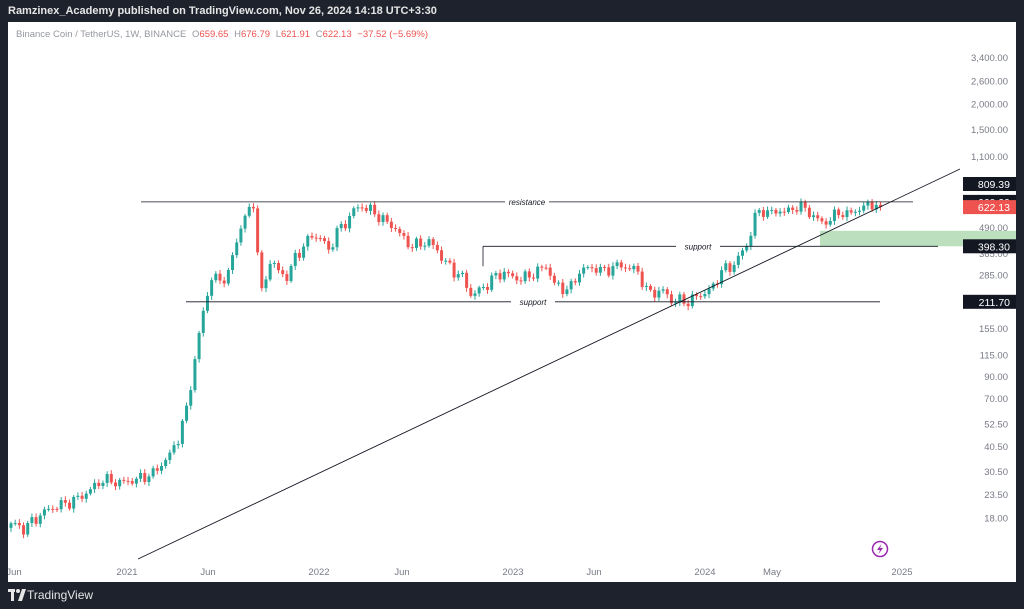 This screenshot has width=1024, height=609. What do you see at coordinates (392, 34) in the screenshot?
I see `change-value: −37.52 (−5.69%)` at bounding box center [392, 34].